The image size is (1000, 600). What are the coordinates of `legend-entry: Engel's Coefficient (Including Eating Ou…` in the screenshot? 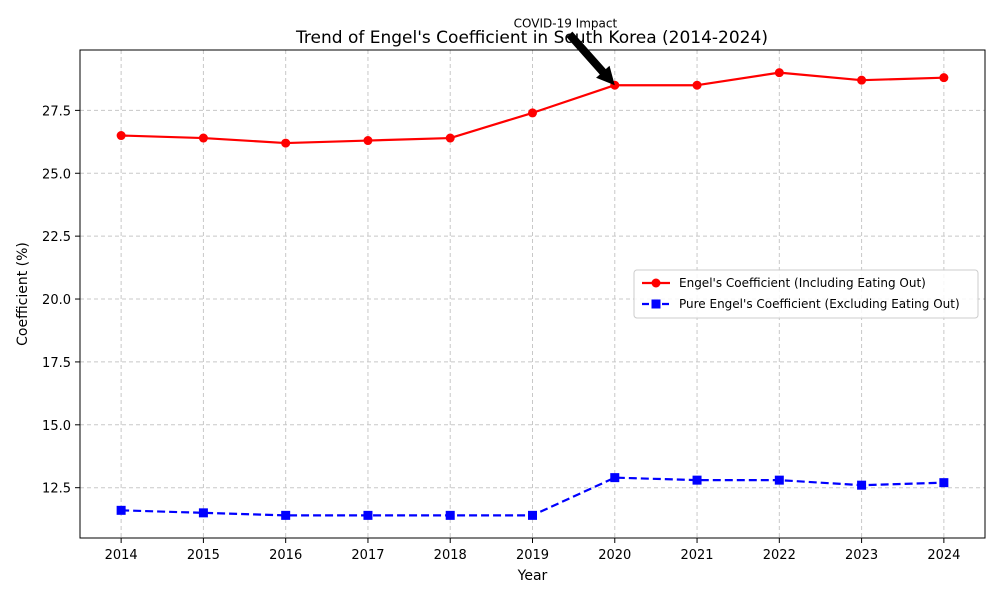 It's located at (784, 283).